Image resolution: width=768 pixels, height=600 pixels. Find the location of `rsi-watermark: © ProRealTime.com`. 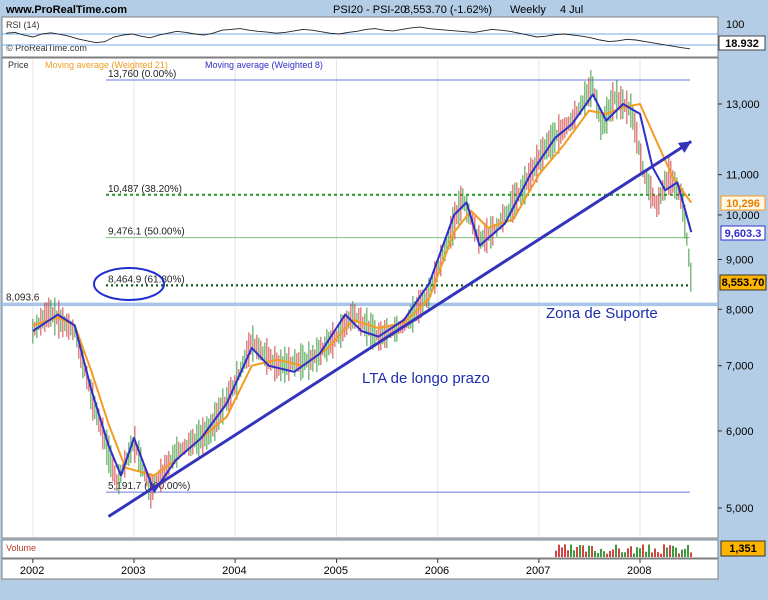

rsi-watermark: © ProRealTime.com is located at coordinates (46, 48).